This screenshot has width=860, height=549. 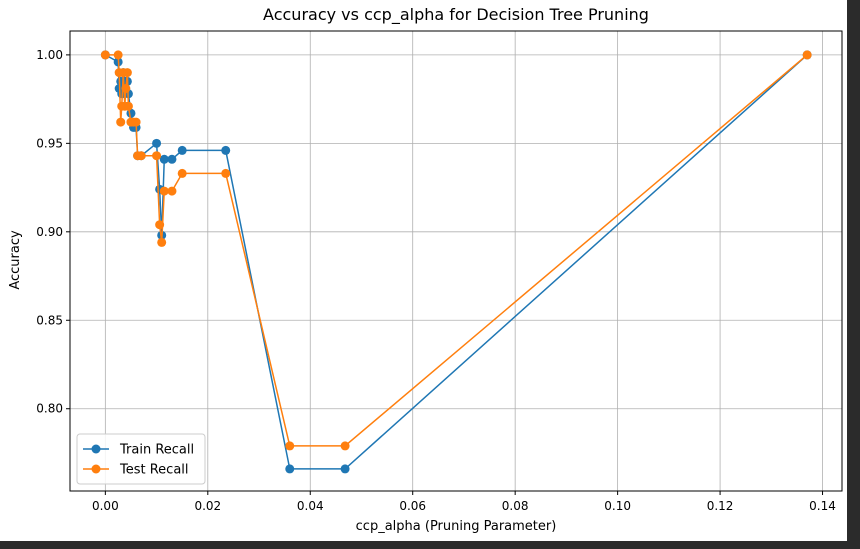 I want to click on legend-marker-train, so click(x=96, y=449).